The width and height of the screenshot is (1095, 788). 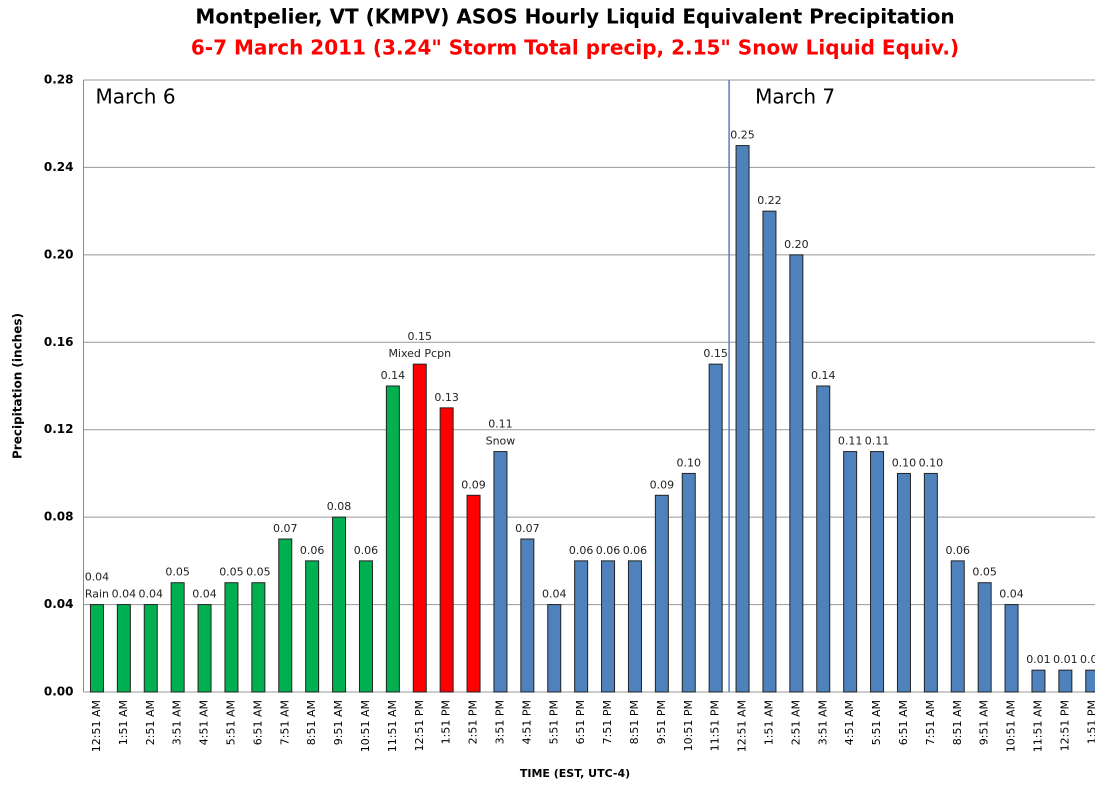 I want to click on x-tick-label: 11:51 PM, so click(x=715, y=725).